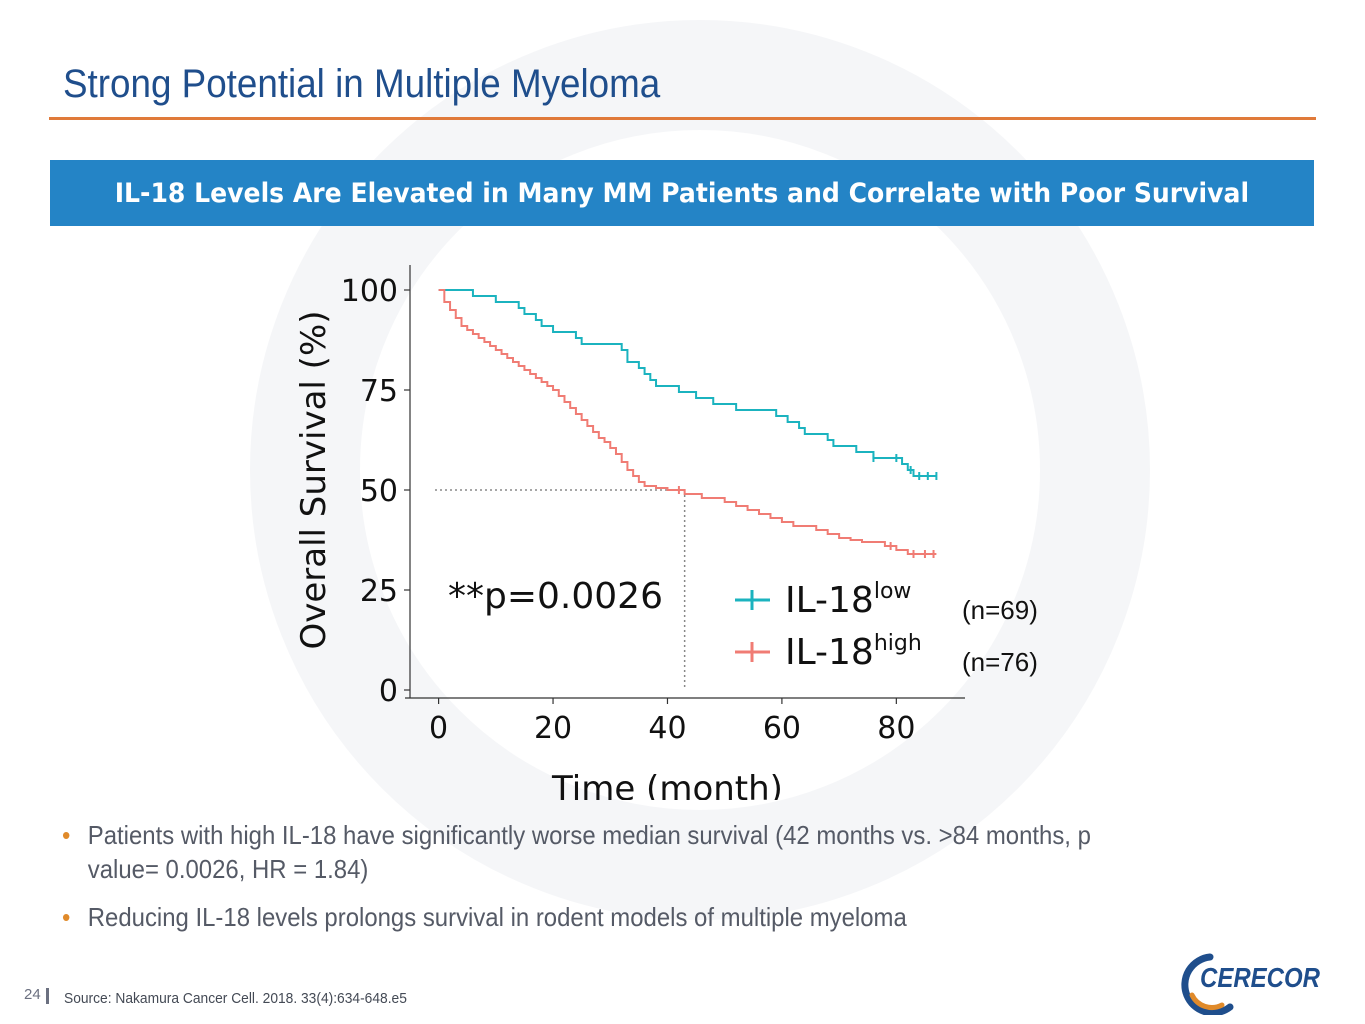  Describe the element at coordinates (896, 728) in the screenshot. I see `x-tick-label: 80` at that location.